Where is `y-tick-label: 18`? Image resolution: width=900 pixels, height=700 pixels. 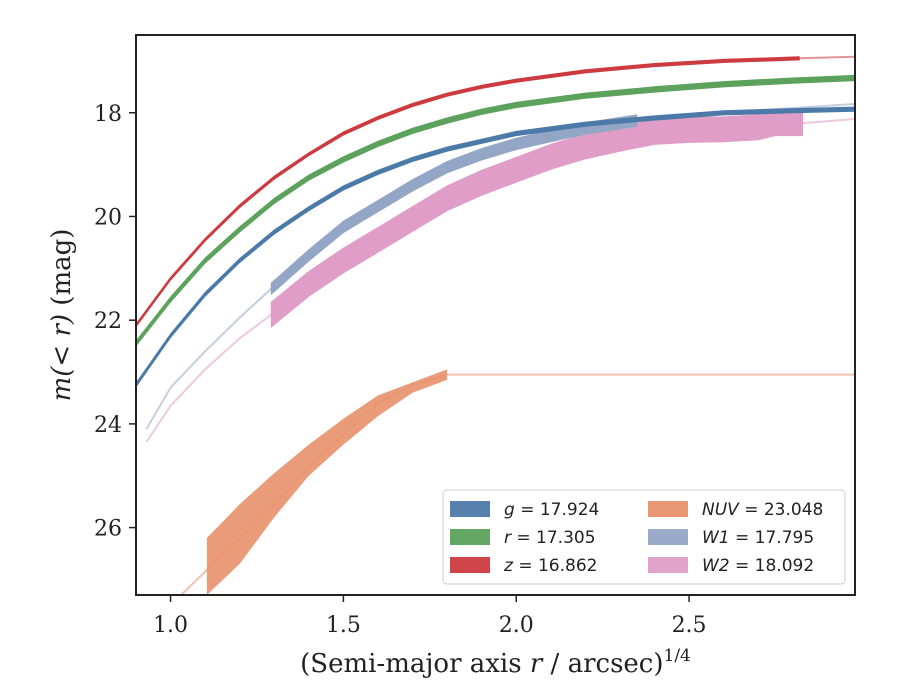
y-tick-label: 18 is located at coordinates (108, 114).